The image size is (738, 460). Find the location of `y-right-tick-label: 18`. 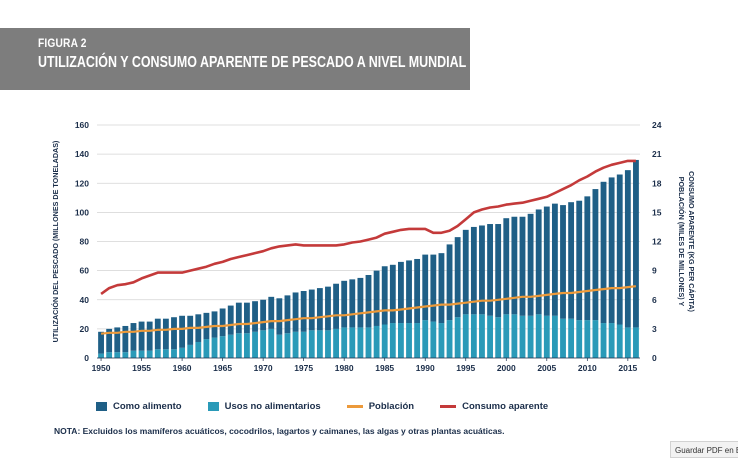

y-right-tick-label: 18 is located at coordinates (657, 183).